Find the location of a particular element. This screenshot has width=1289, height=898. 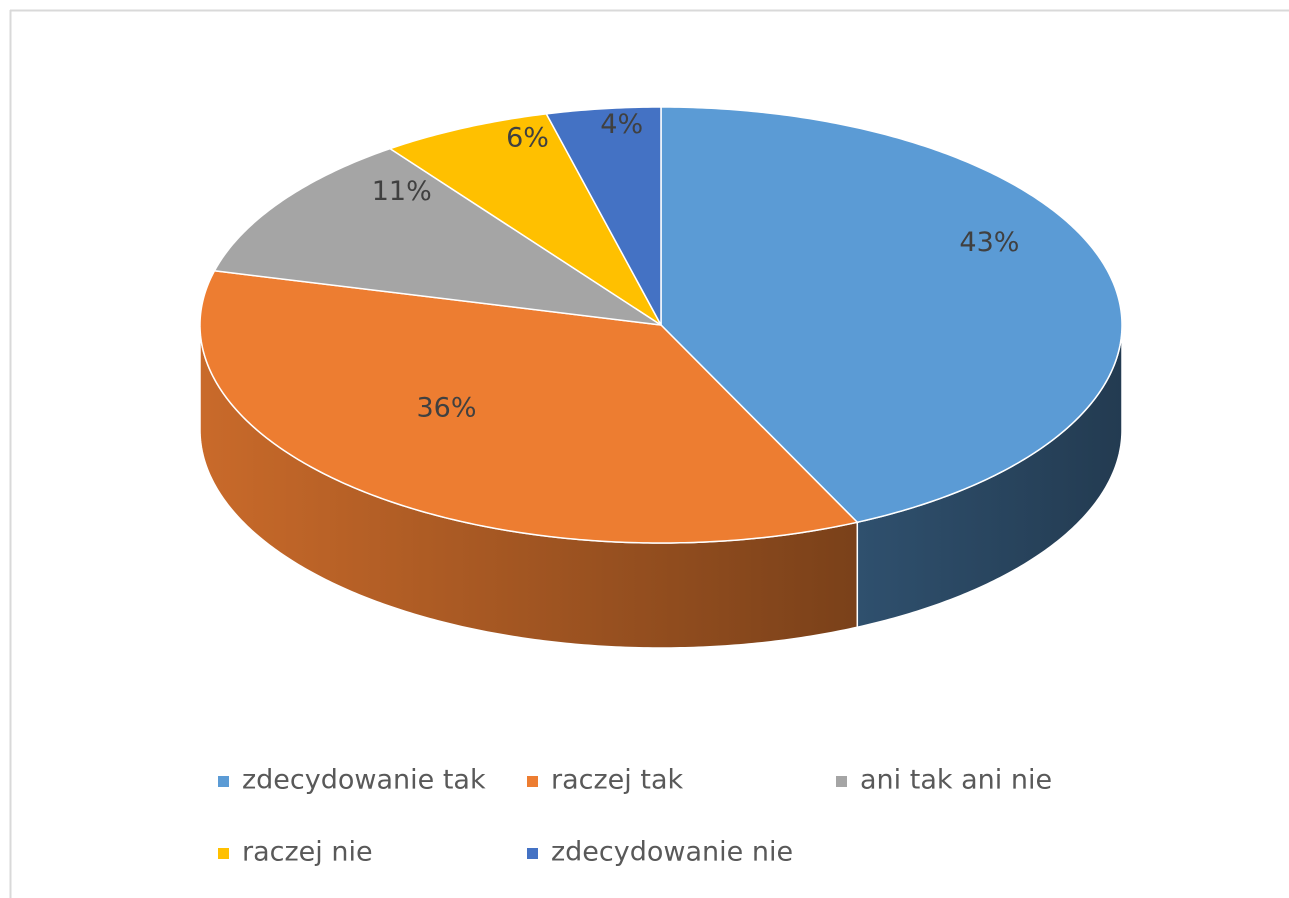

data-label: 4% is located at coordinates (621, 124).